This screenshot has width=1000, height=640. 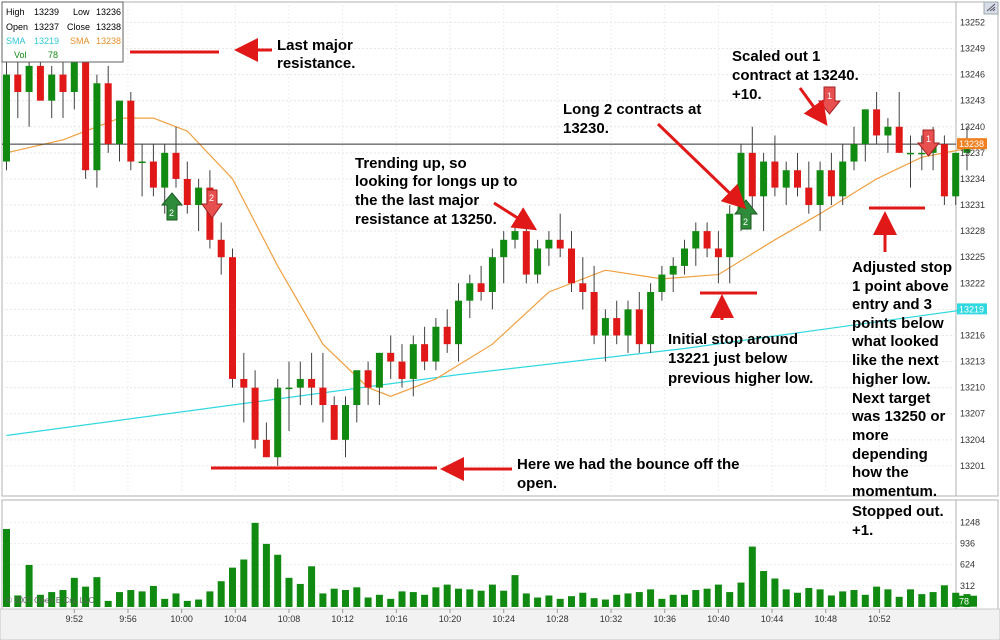 I want to click on info-open-value: 13237, so click(x=46, y=27).